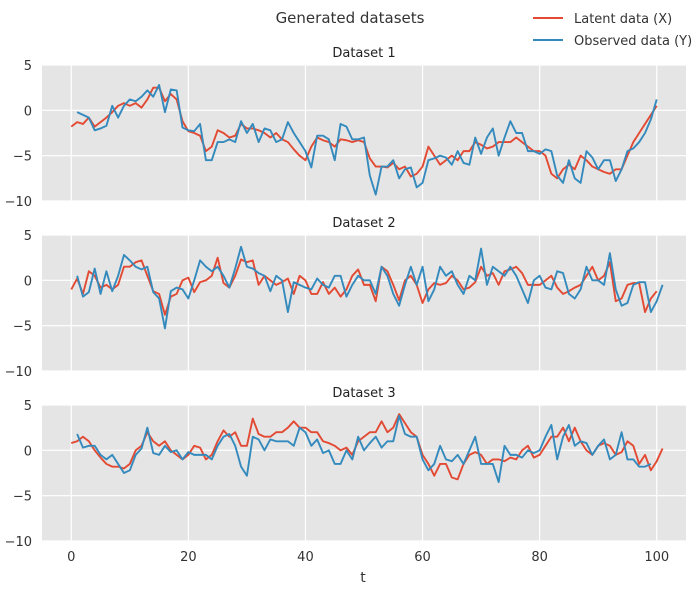 This screenshot has width=700, height=604. What do you see at coordinates (633, 41) in the screenshot?
I see `legend-label-observed: Observed data (Y)` at bounding box center [633, 41].